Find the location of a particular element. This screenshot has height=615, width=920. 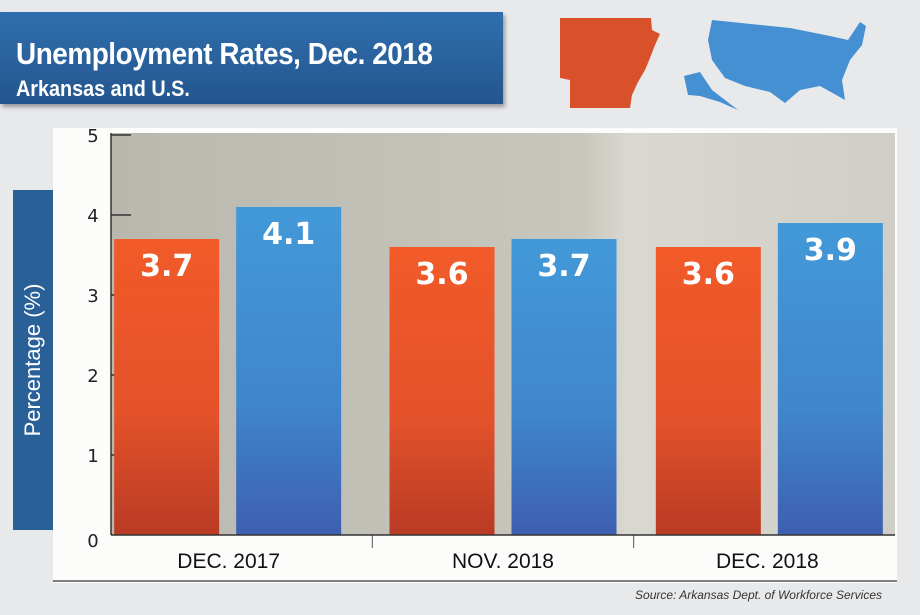

arkansas-map-icon is located at coordinates (610, 63).